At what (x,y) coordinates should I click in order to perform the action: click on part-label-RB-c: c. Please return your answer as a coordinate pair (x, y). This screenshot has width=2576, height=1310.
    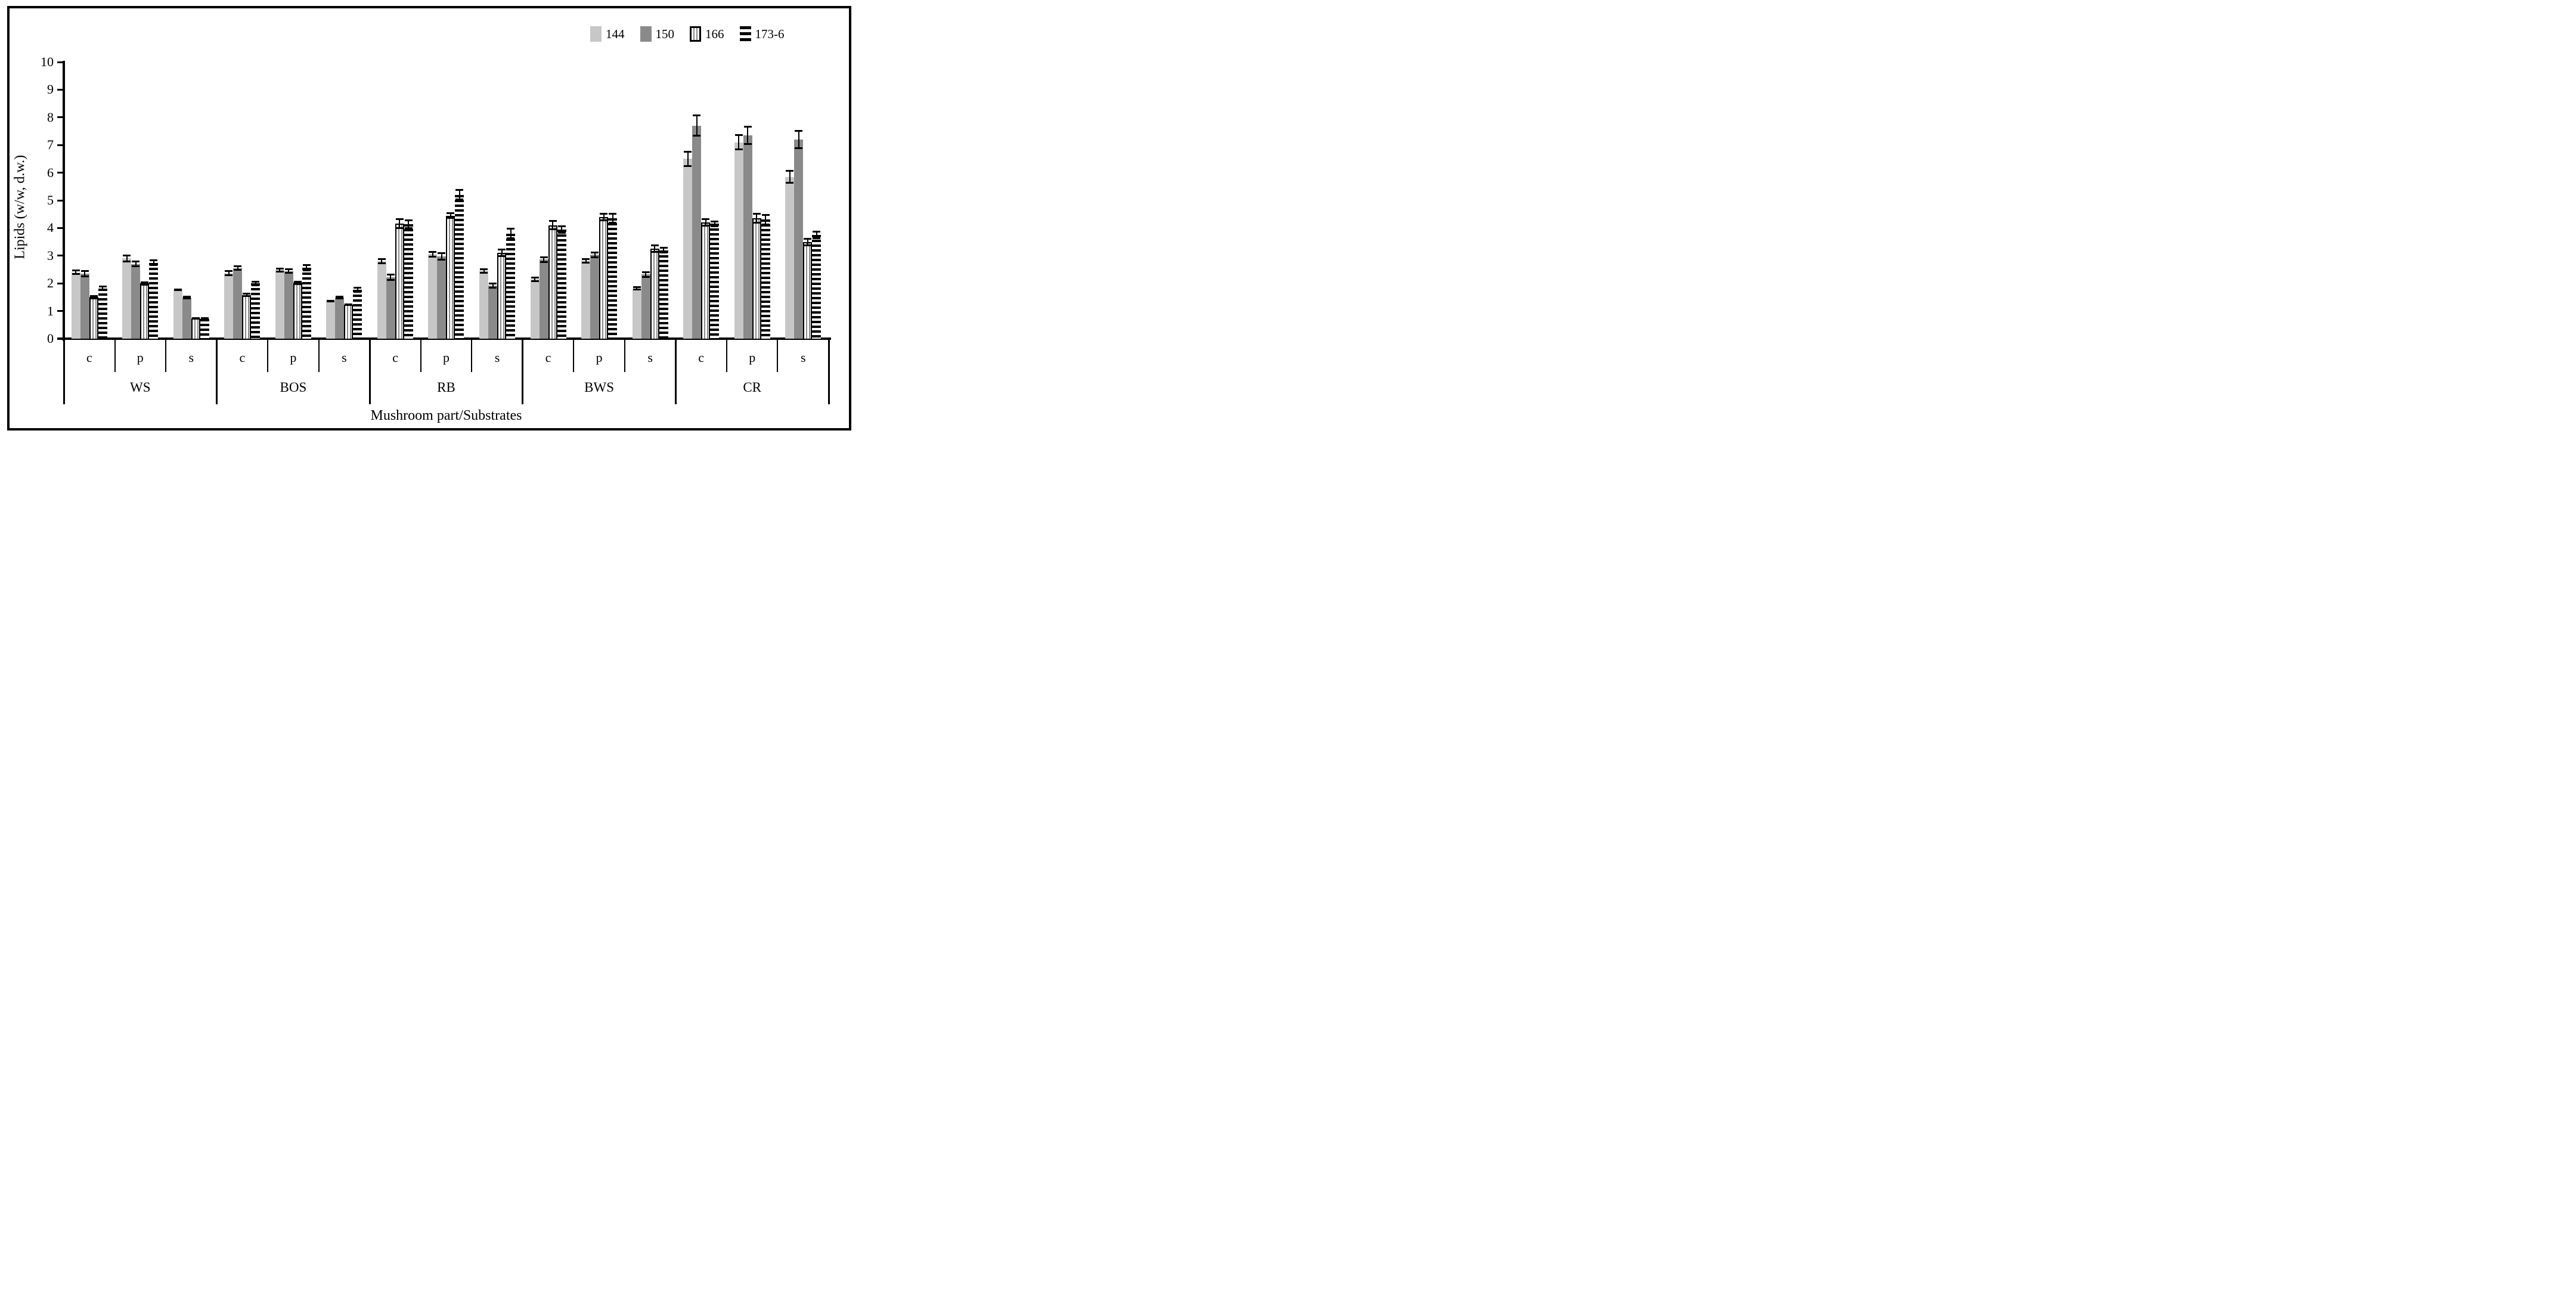
    Looking at the image, I should click on (395, 357).